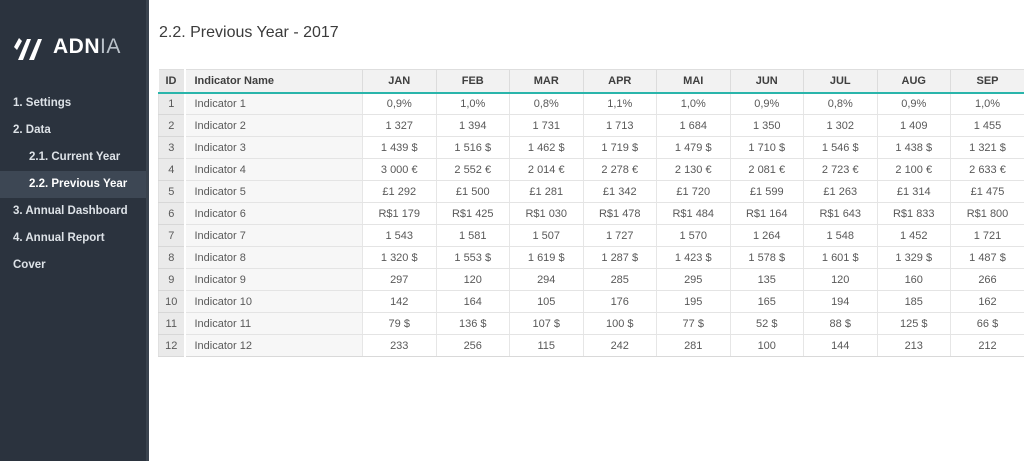 This screenshot has height=461, width=1024. I want to click on sidebar-item-previous-year: 2.2. Previous Year, so click(73, 184).